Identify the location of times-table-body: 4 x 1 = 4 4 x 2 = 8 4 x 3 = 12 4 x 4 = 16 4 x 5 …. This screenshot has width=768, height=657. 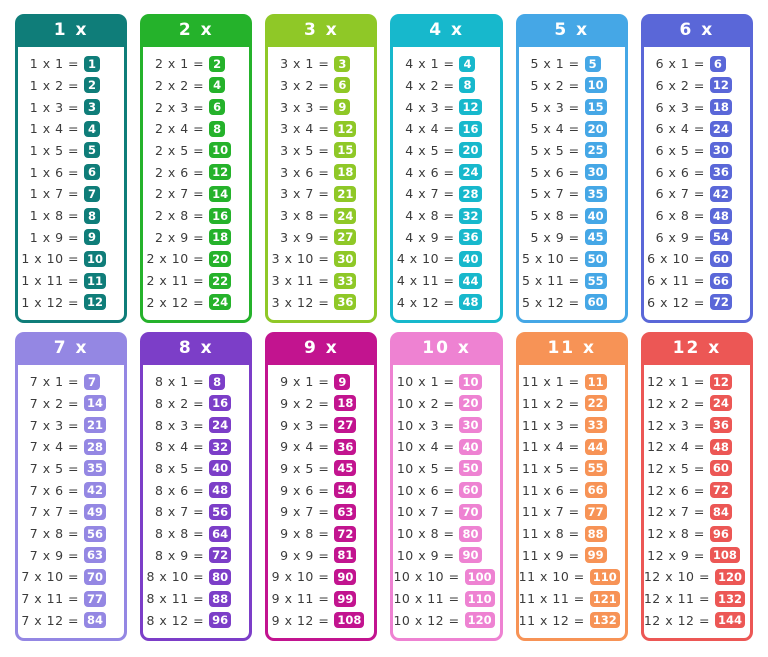
(446, 185).